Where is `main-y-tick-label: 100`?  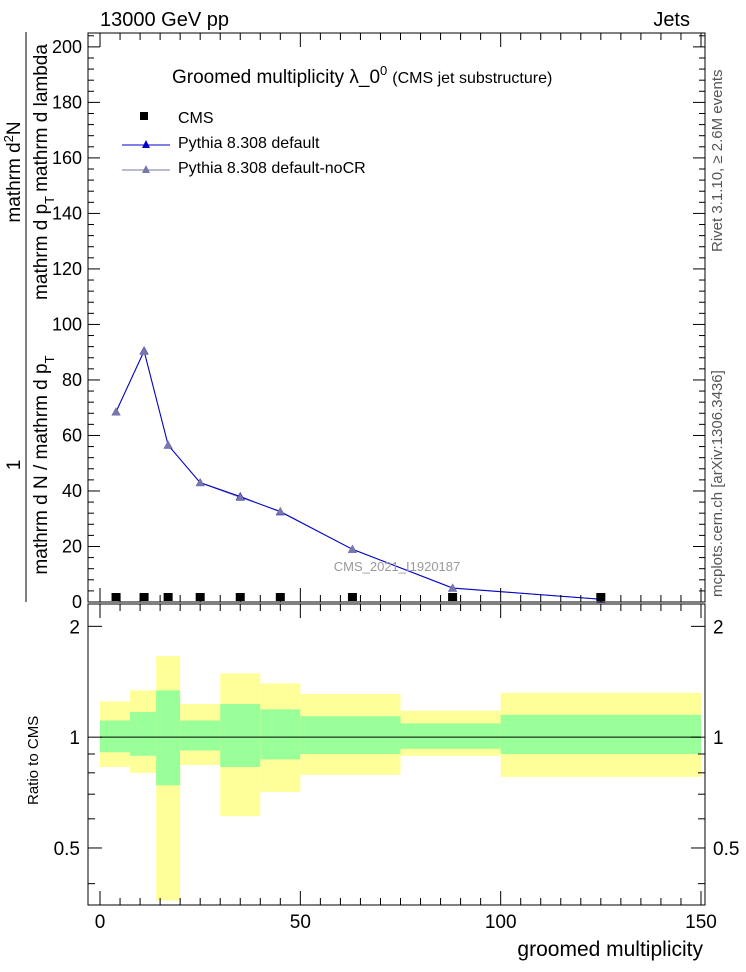 main-y-tick-label: 100 is located at coordinates (67, 324).